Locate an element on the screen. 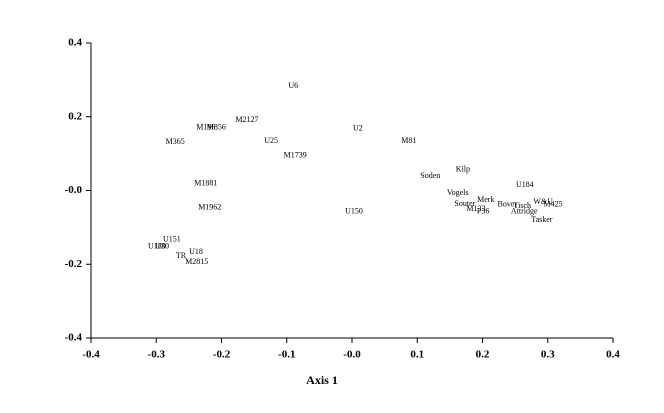  point-label: U180 is located at coordinates (157, 246).